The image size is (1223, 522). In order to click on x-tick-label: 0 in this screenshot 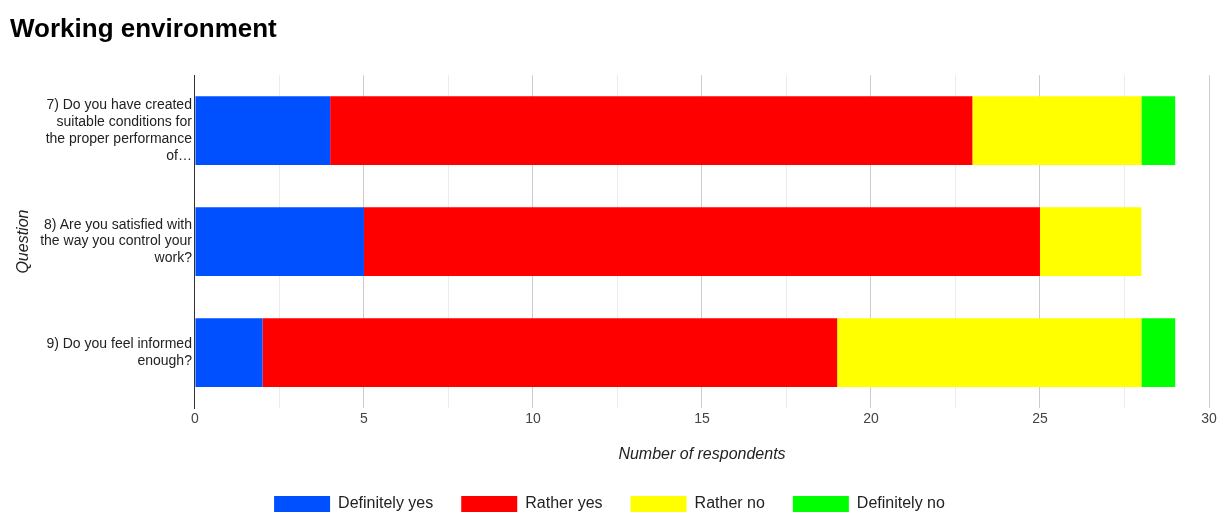, I will do `click(195, 418)`.